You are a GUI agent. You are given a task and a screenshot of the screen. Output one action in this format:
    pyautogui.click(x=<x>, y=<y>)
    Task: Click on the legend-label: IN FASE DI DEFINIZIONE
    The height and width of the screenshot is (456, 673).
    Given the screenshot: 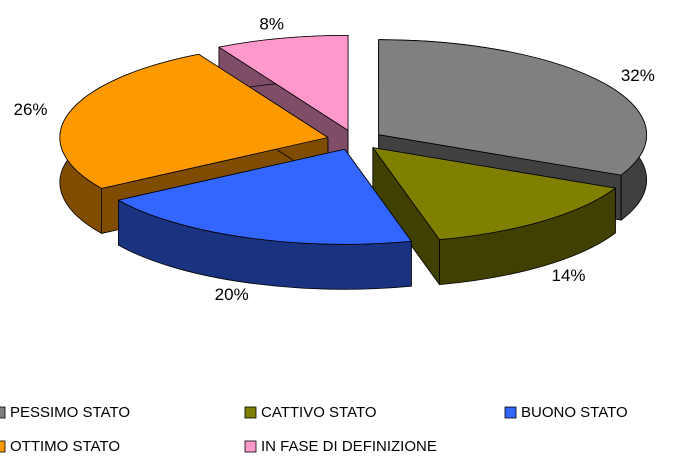 What is the action you would take?
    pyautogui.click(x=349, y=446)
    